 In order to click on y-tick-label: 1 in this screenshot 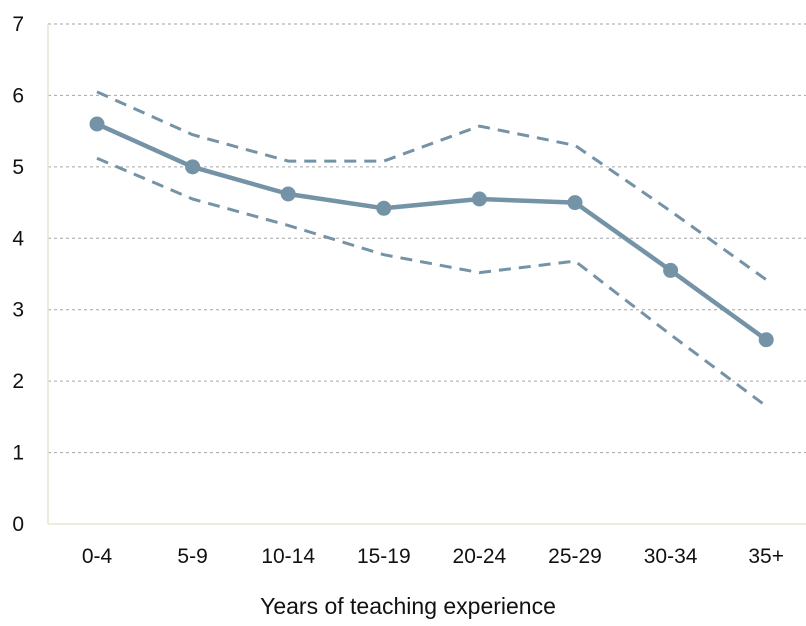, I will do `click(18, 453)`.